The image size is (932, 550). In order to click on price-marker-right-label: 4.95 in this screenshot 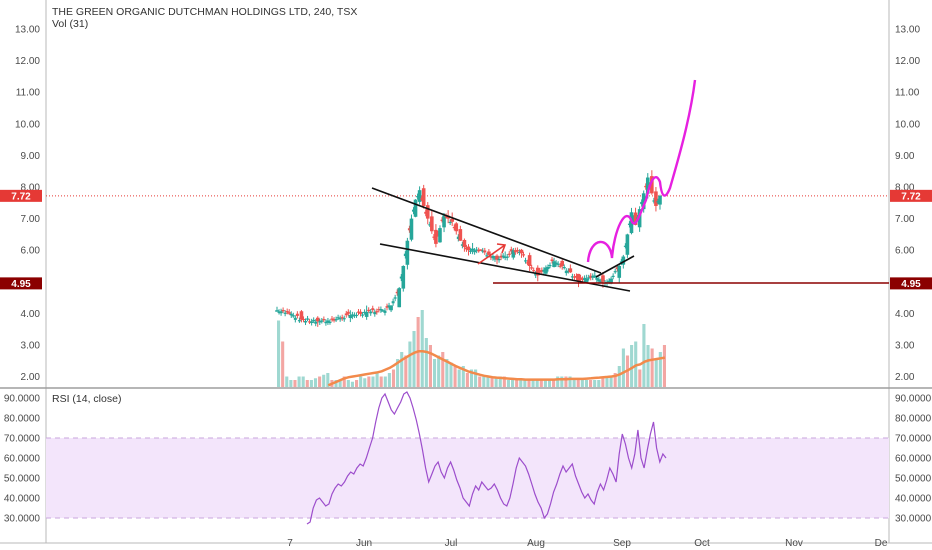, I will do `click(911, 284)`.